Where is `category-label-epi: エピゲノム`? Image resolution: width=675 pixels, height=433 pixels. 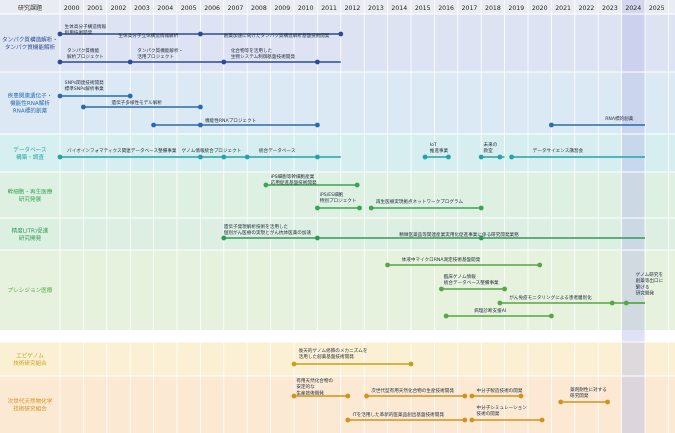
category-label-epi: エピゲノム is located at coordinates (30, 355).